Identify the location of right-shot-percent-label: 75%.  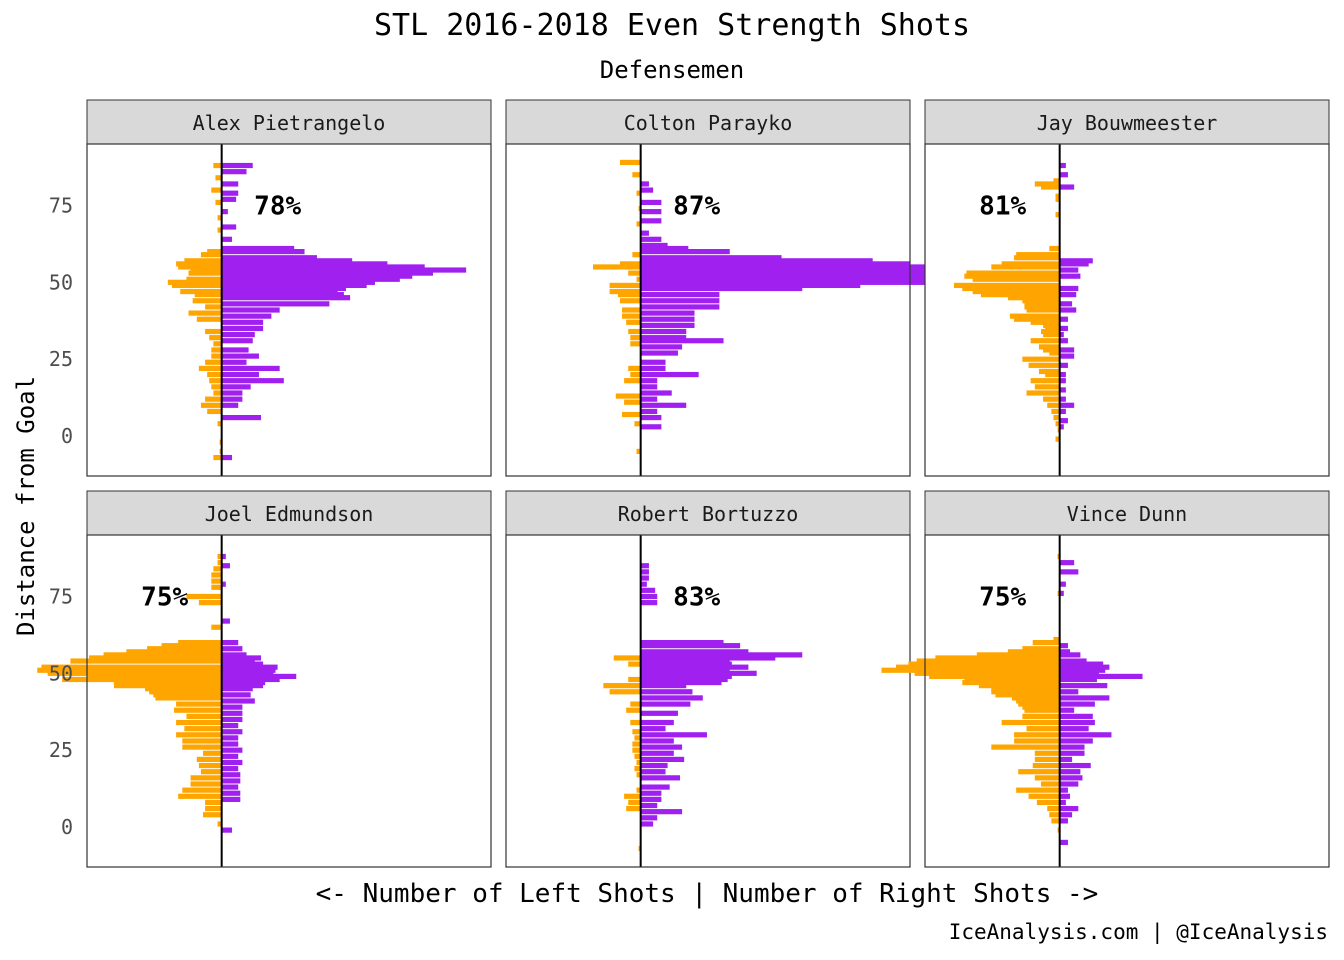
(1002, 597).